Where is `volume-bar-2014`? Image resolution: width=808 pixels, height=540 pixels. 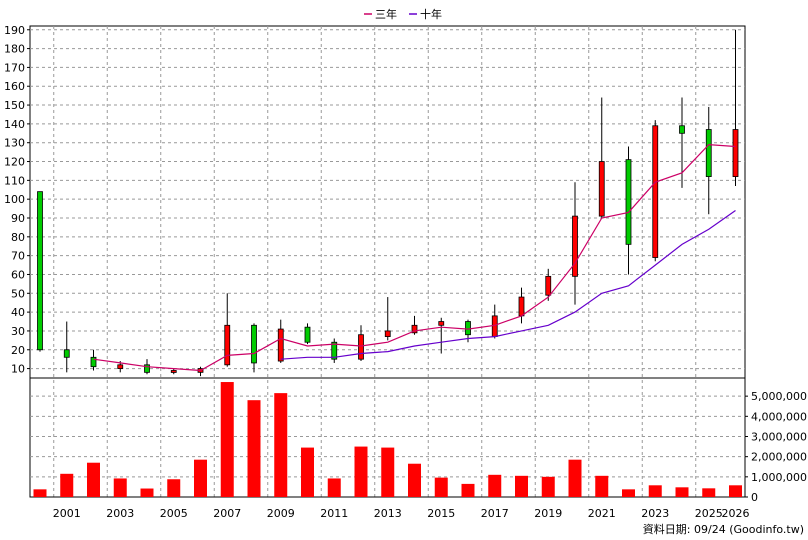 volume-bar-2014 is located at coordinates (414, 480).